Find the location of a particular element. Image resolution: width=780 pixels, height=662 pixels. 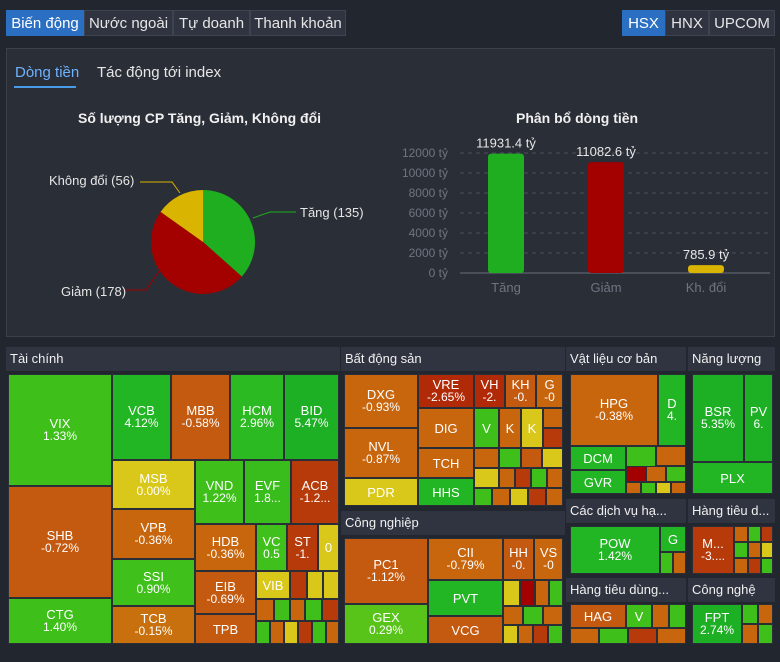

tab-bien-dong: Biến động is located at coordinates (45, 23).